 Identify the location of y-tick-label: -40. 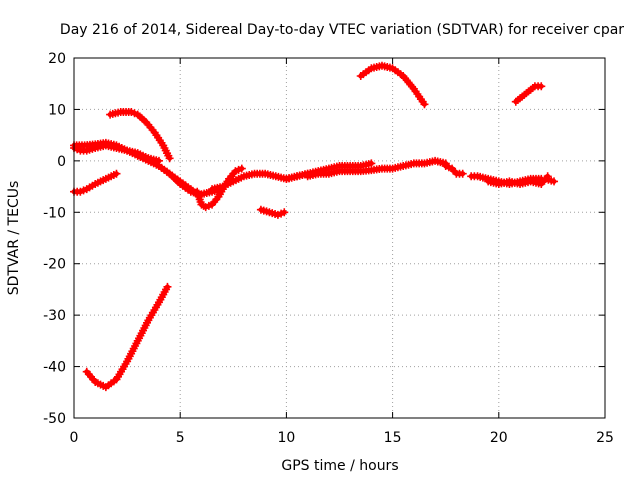
(54, 368).